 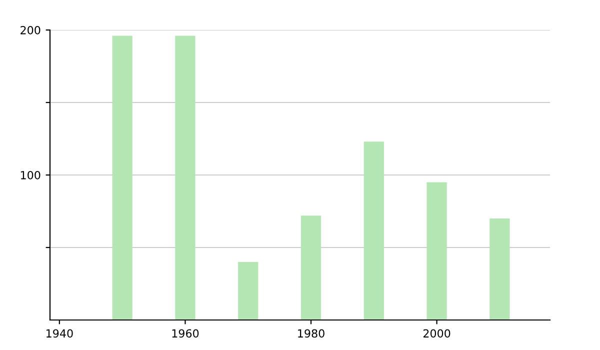 I want to click on y-tick-label: 200, so click(x=30, y=30).